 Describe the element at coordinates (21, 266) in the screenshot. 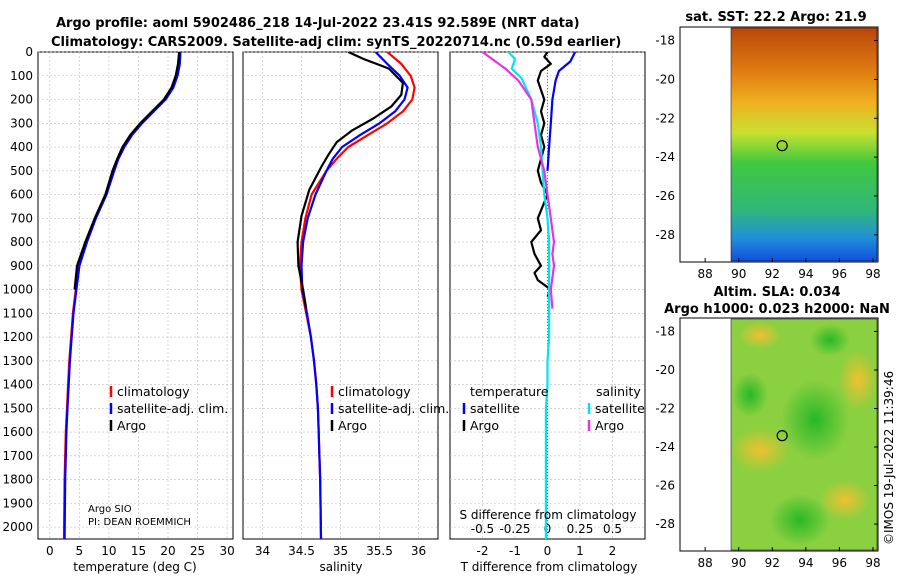

I see `pressure-ytick-label: 900` at that location.